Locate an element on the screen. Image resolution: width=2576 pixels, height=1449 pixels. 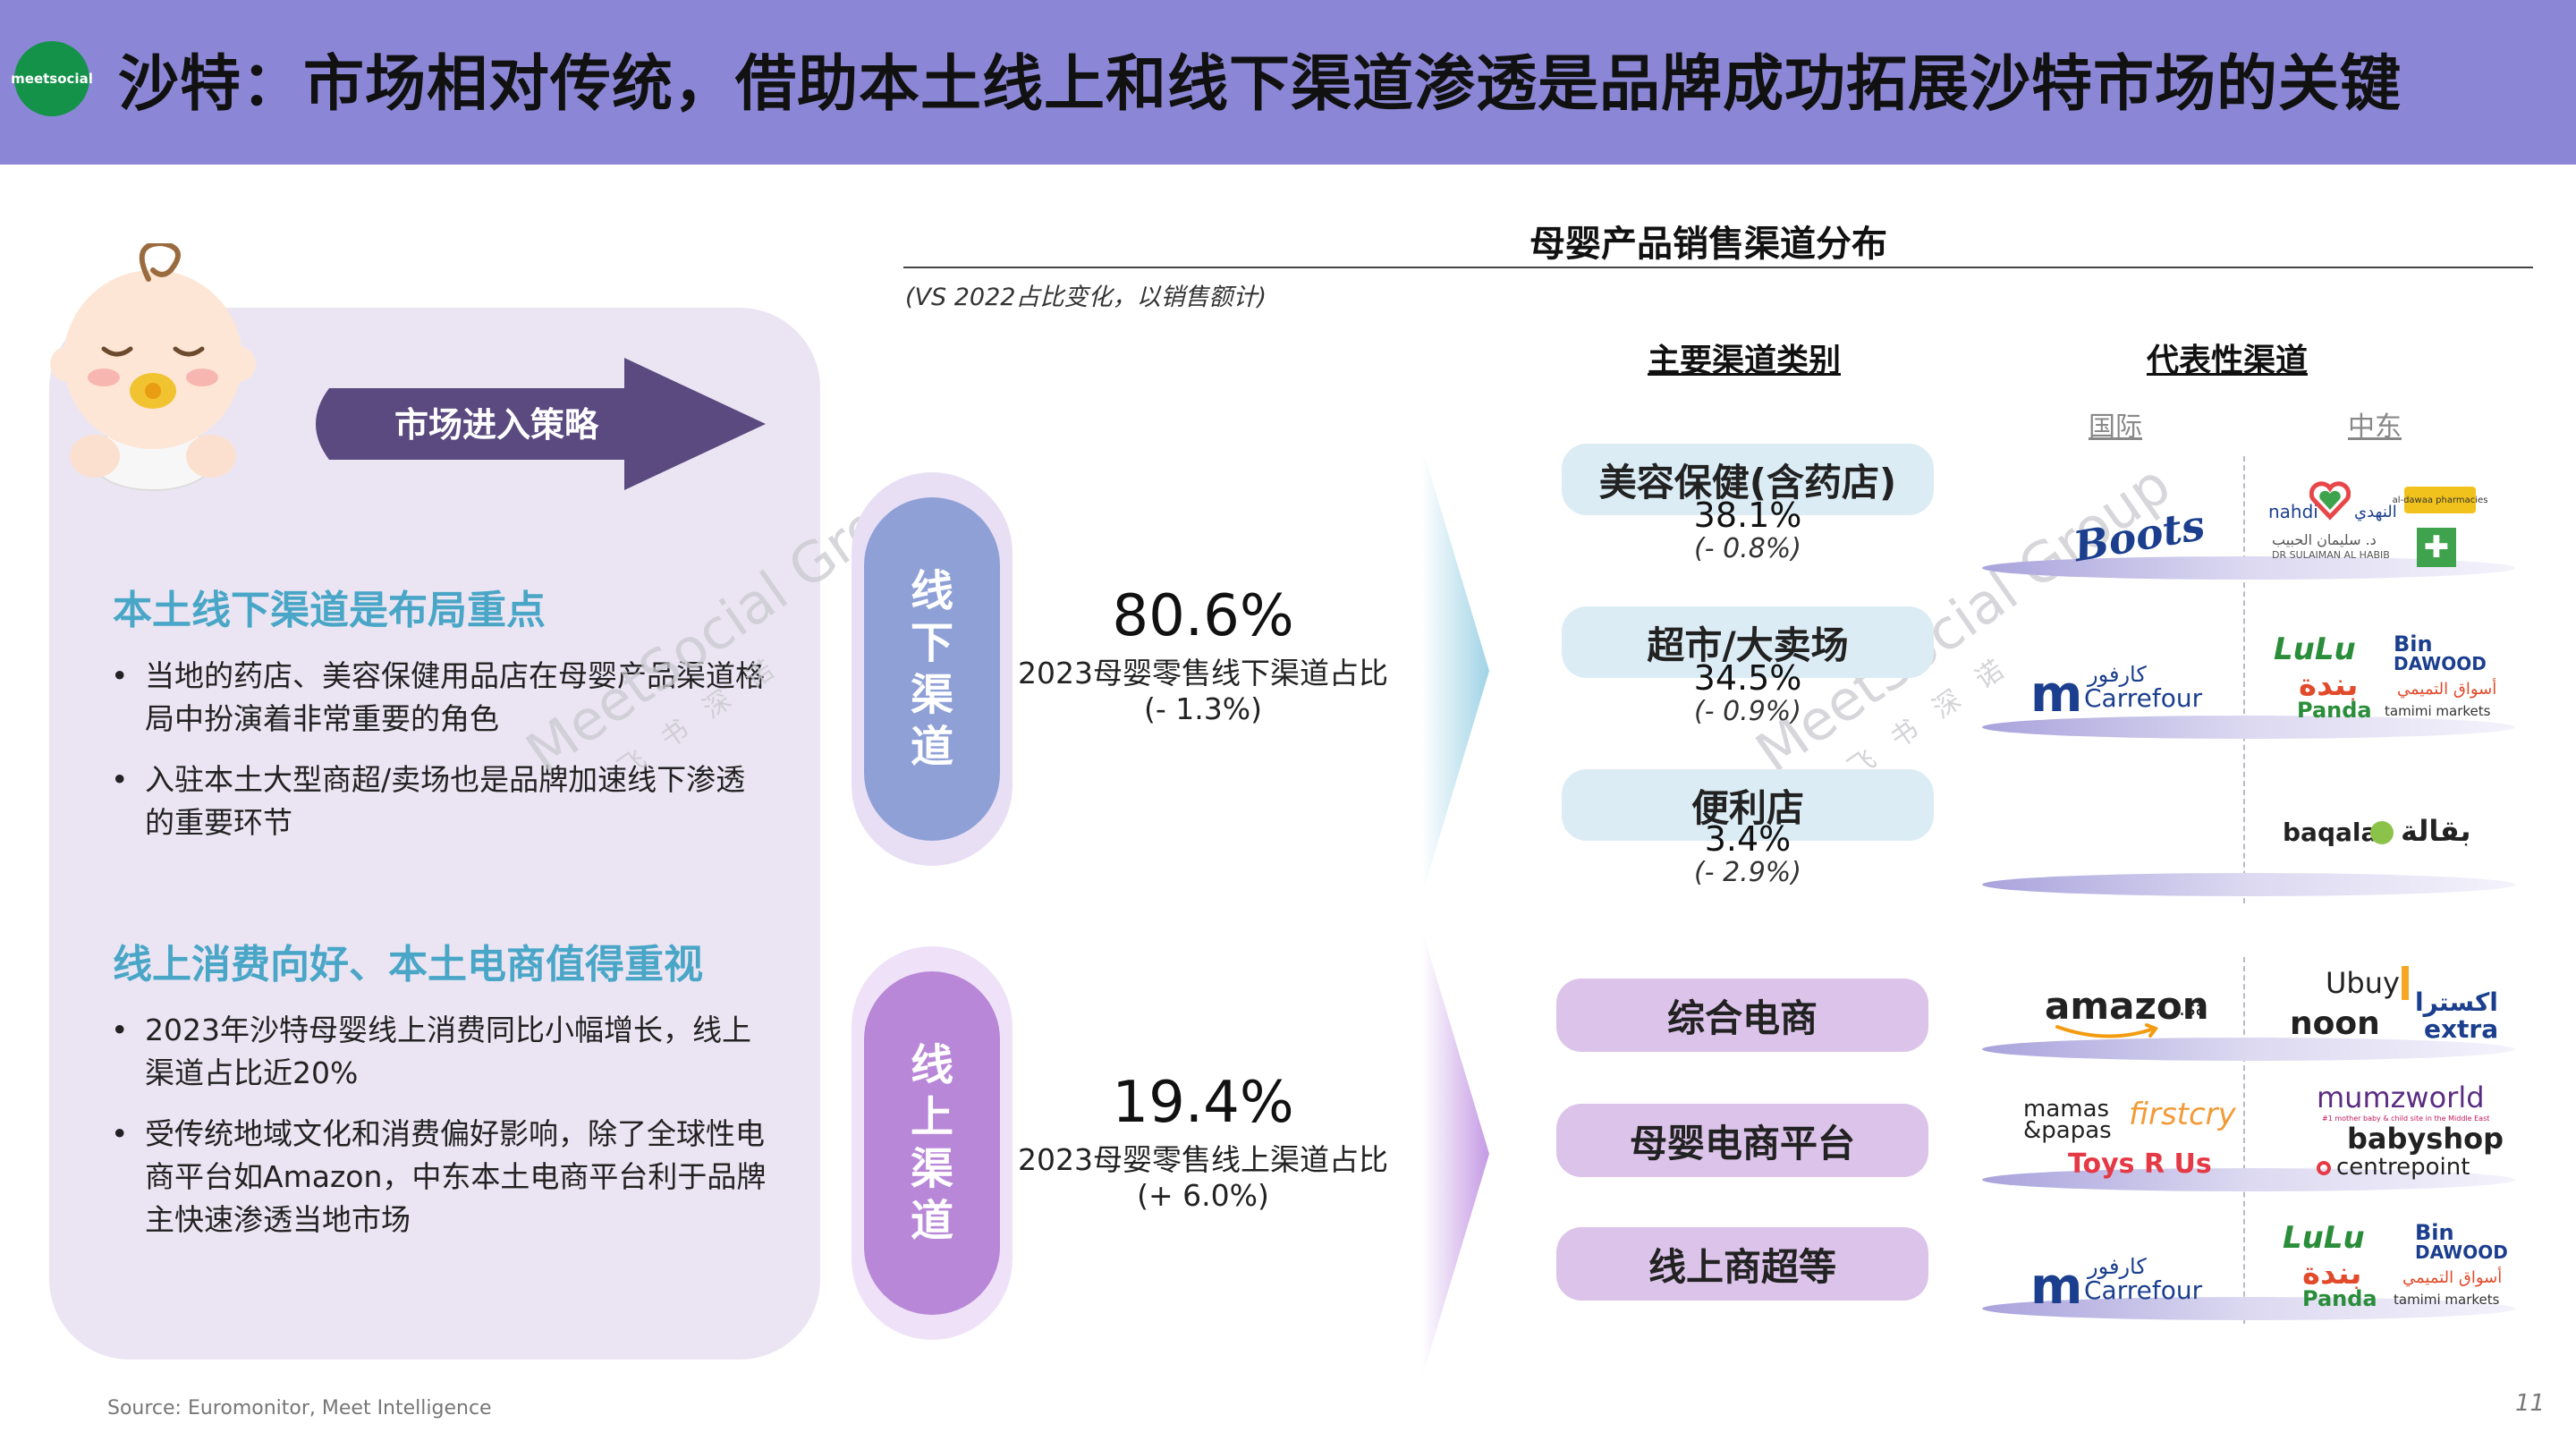
nahdi-arabic: النهدي is located at coordinates (2375, 512).